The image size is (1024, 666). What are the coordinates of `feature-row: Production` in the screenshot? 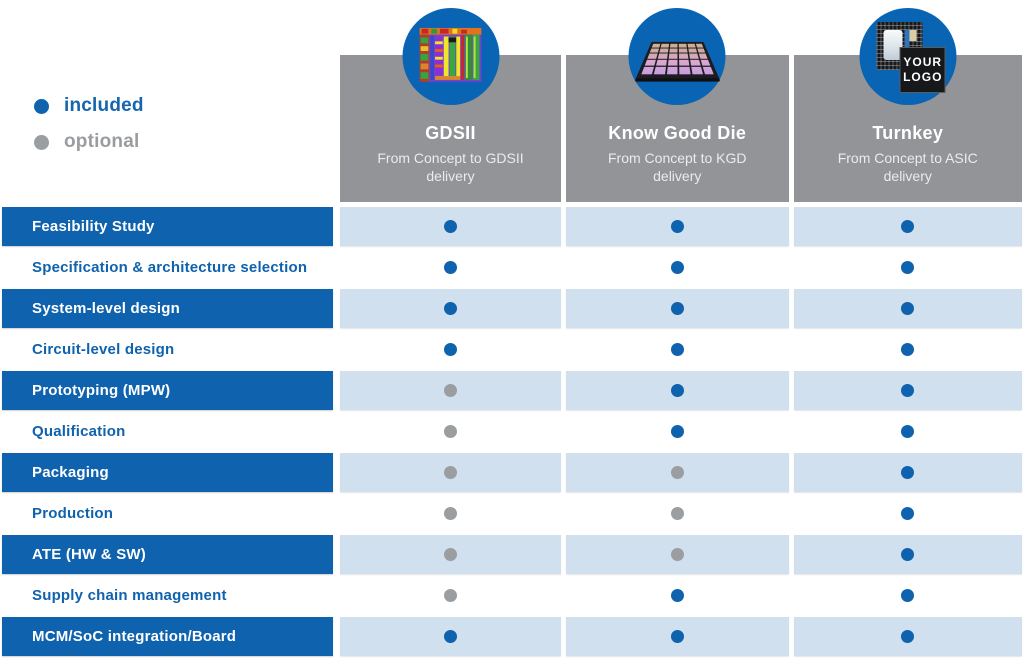 It's located at (512, 513).